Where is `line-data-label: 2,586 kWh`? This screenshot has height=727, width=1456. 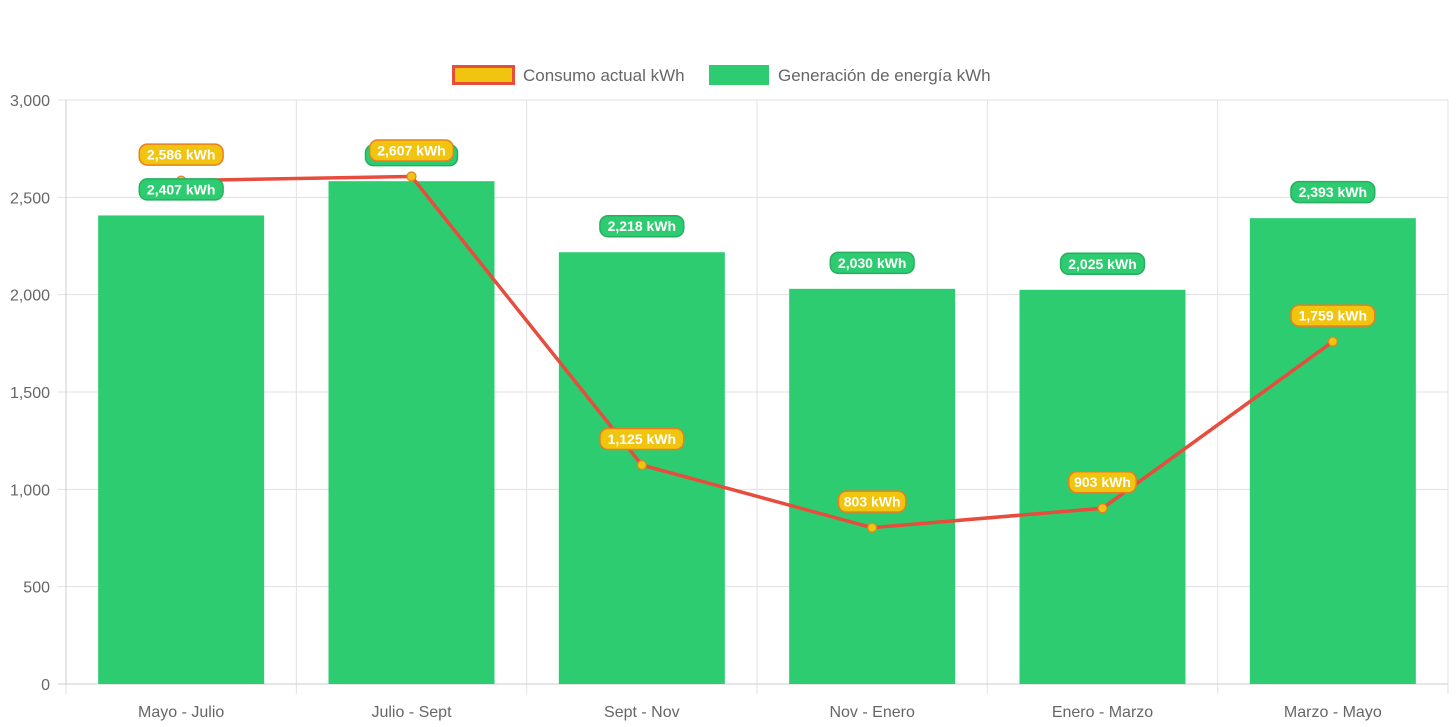
line-data-label: 2,586 kWh is located at coordinates (181, 155).